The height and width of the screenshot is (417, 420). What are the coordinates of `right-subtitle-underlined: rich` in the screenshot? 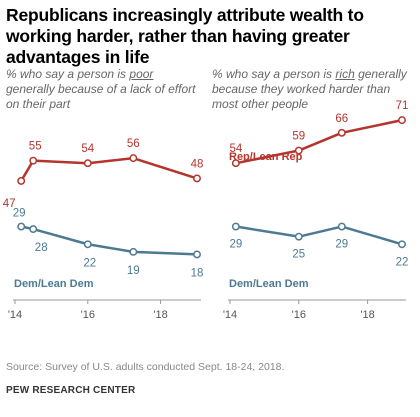 It's located at (345, 74).